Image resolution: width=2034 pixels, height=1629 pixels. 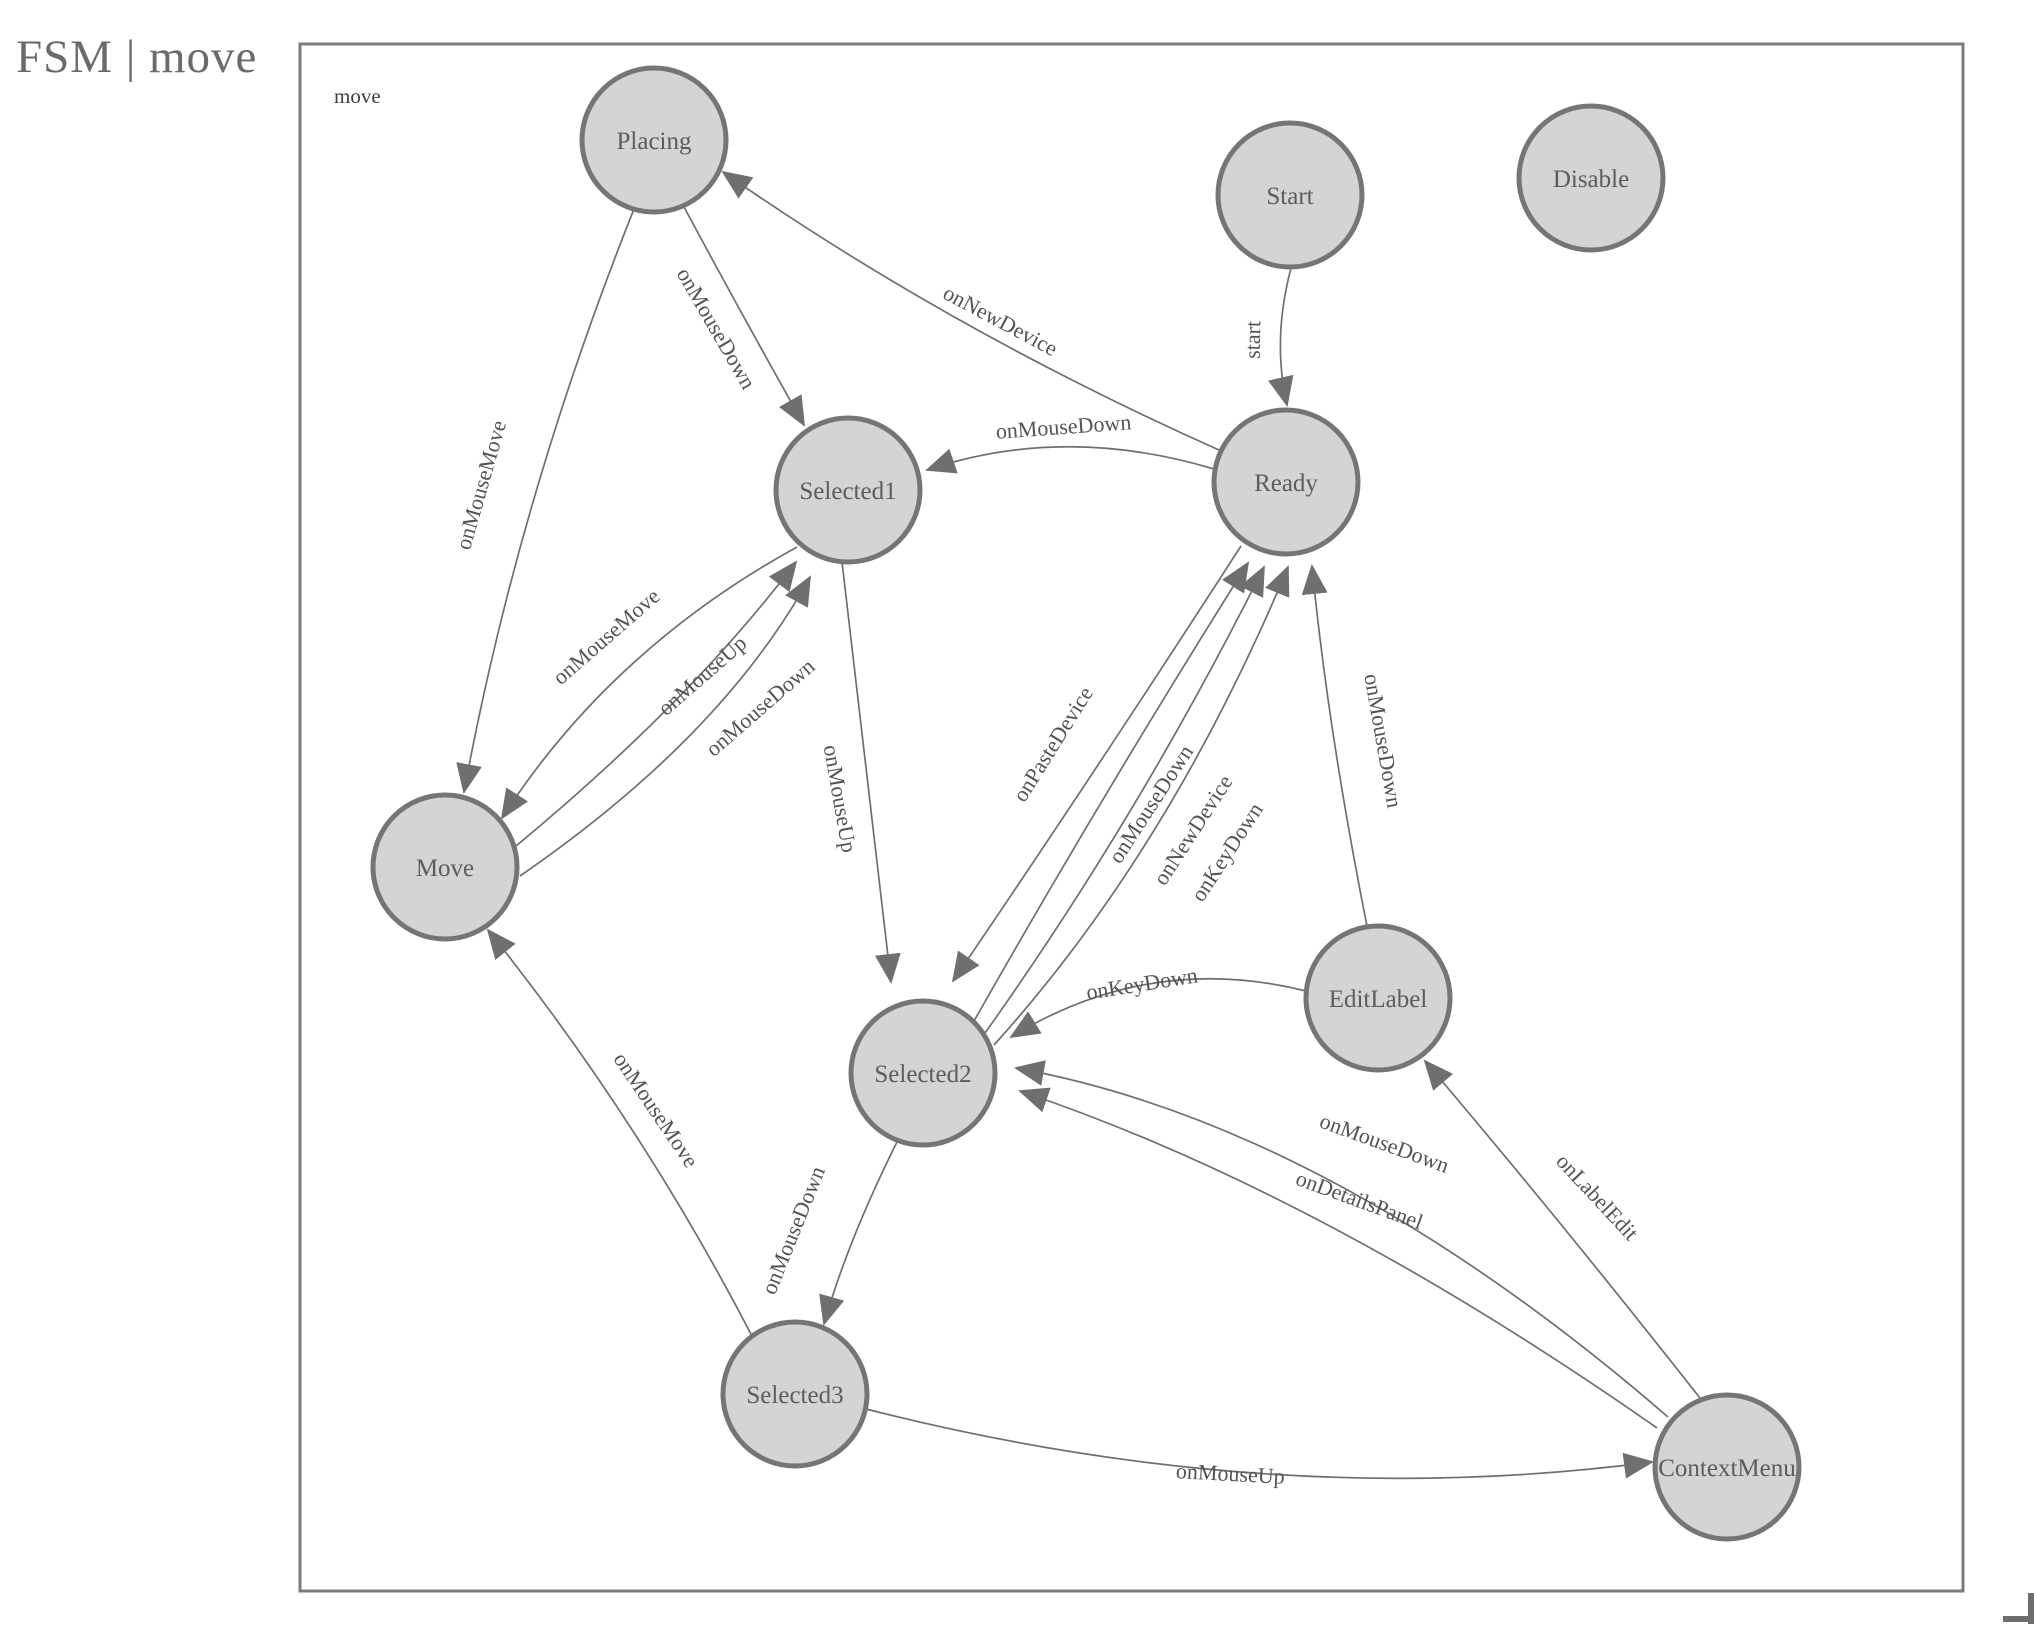 I want to click on node-contextmenu: ContextMenu, so click(x=1727, y=1467).